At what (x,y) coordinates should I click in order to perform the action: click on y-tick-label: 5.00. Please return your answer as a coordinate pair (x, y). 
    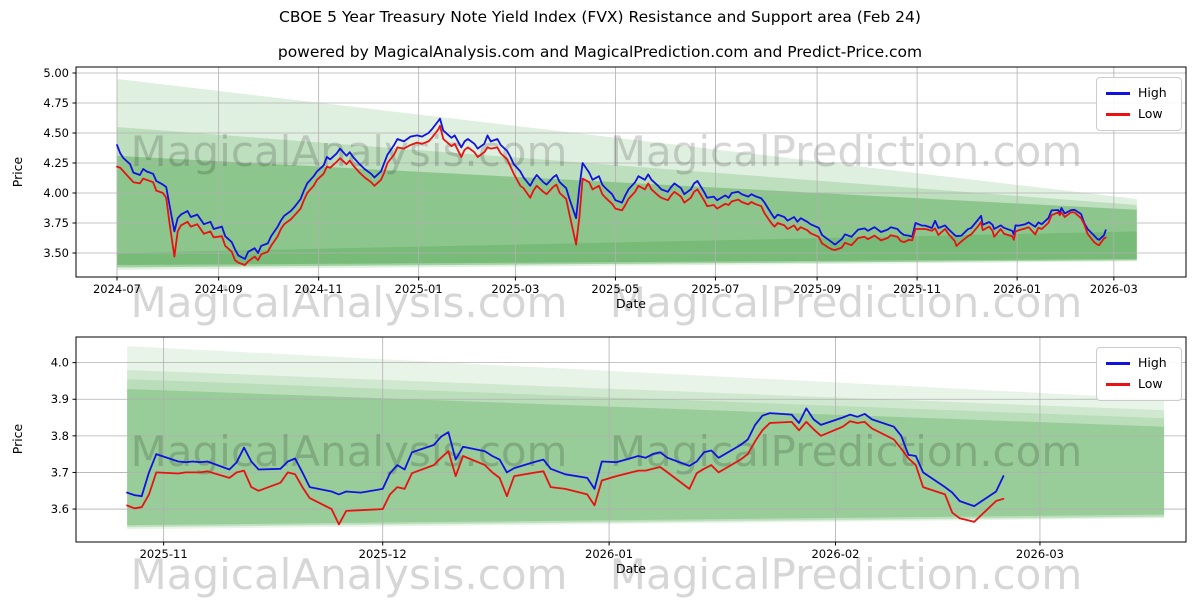
    Looking at the image, I should click on (56, 73).